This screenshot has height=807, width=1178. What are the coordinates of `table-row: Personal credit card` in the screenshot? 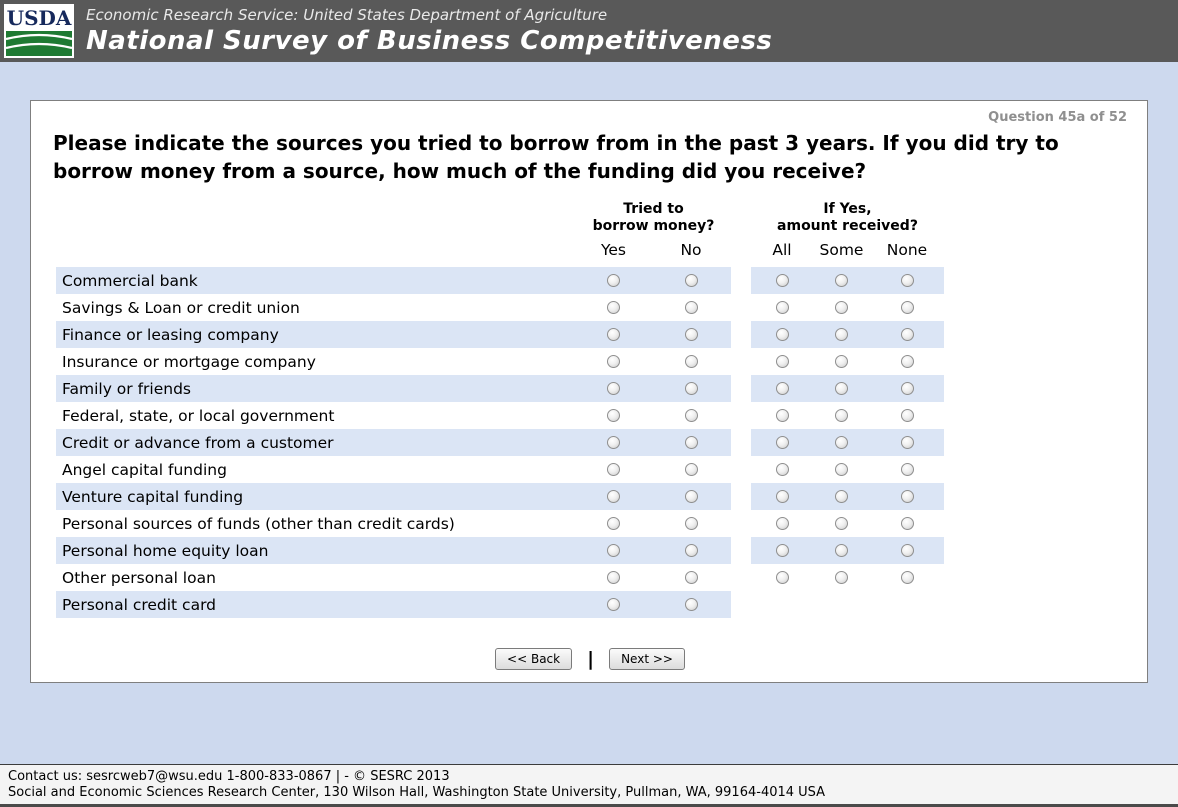 It's located at (591, 605).